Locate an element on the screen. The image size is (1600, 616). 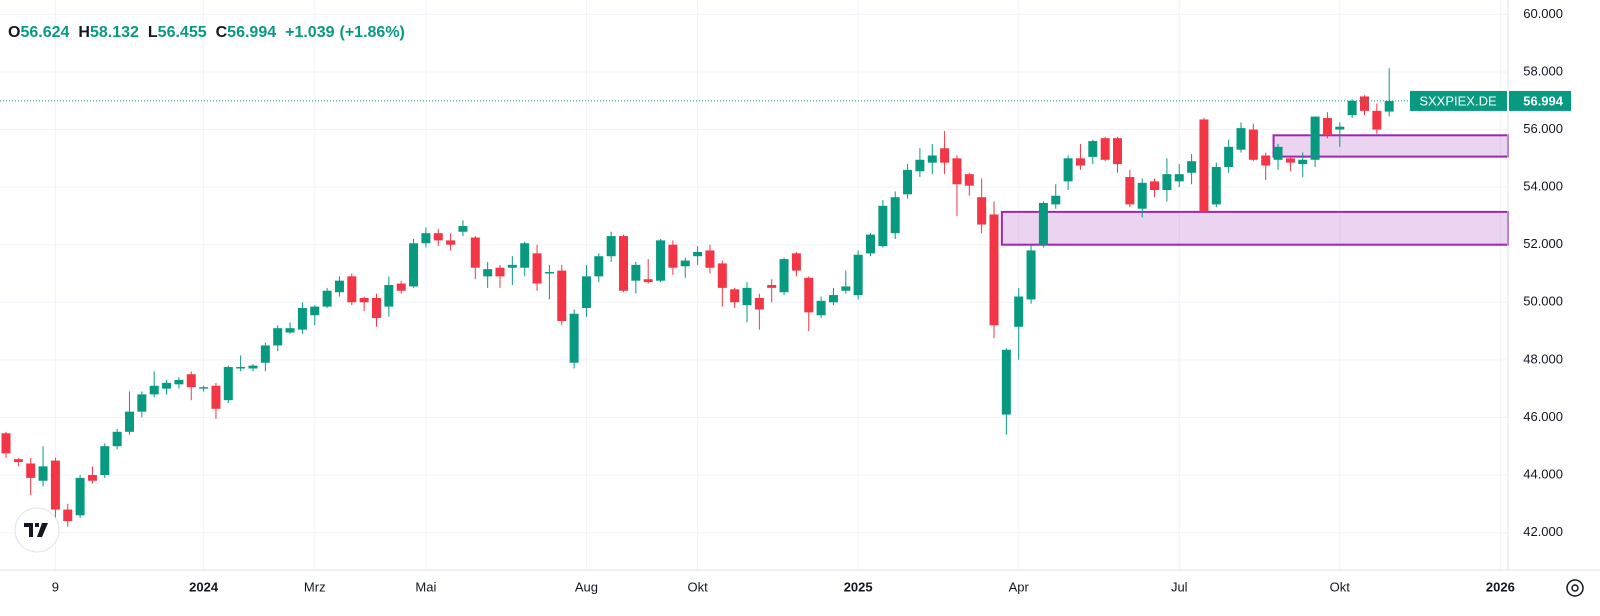
settings-button is located at coordinates (1575, 588).